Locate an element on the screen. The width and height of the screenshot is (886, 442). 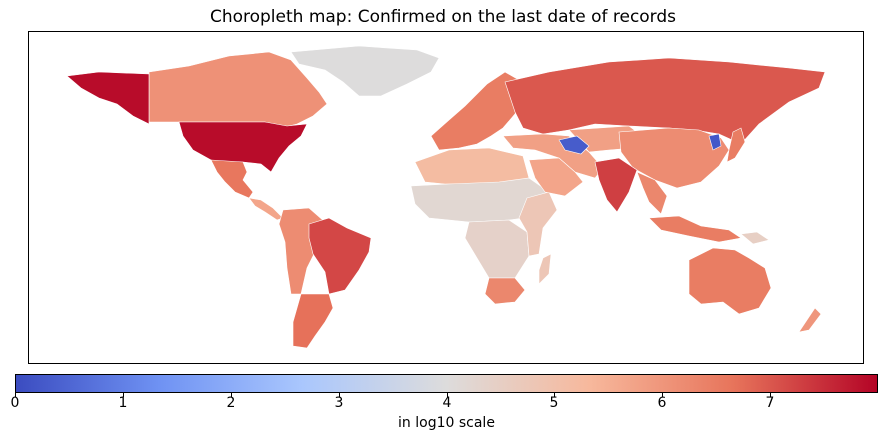
map-region-north-korea is located at coordinates (715, 142).